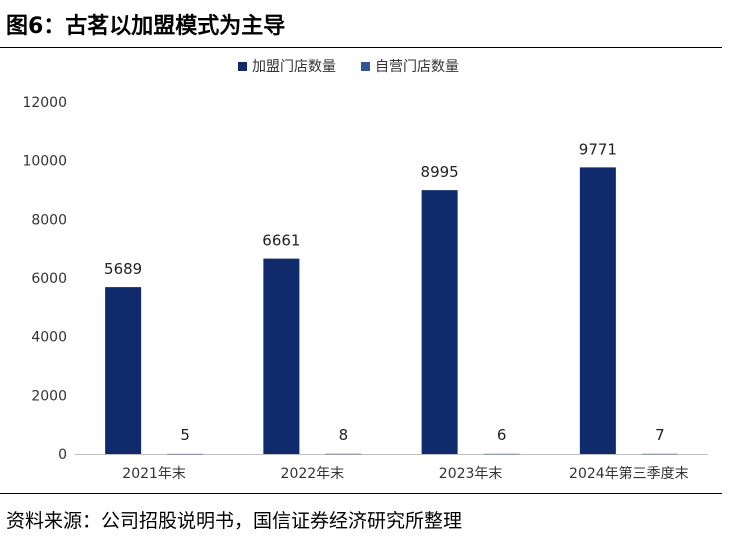 This screenshot has height=543, width=729. What do you see at coordinates (49, 338) in the screenshot?
I see `y-tick-label-4000: 4000` at bounding box center [49, 338].